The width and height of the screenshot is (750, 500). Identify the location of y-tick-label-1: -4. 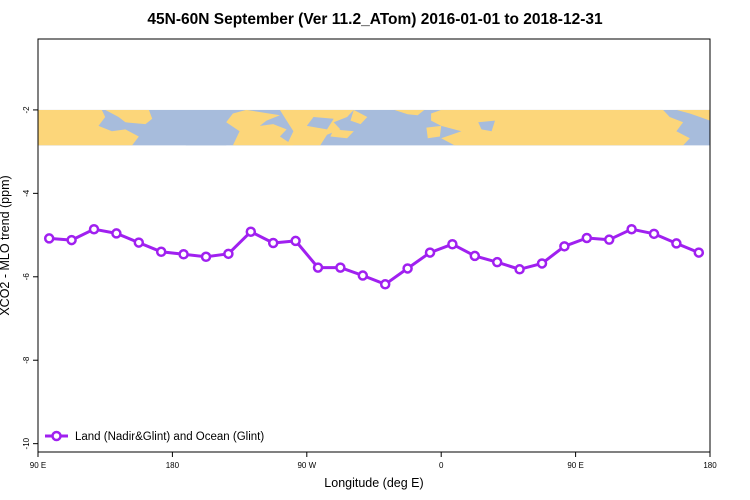
(26, 193).